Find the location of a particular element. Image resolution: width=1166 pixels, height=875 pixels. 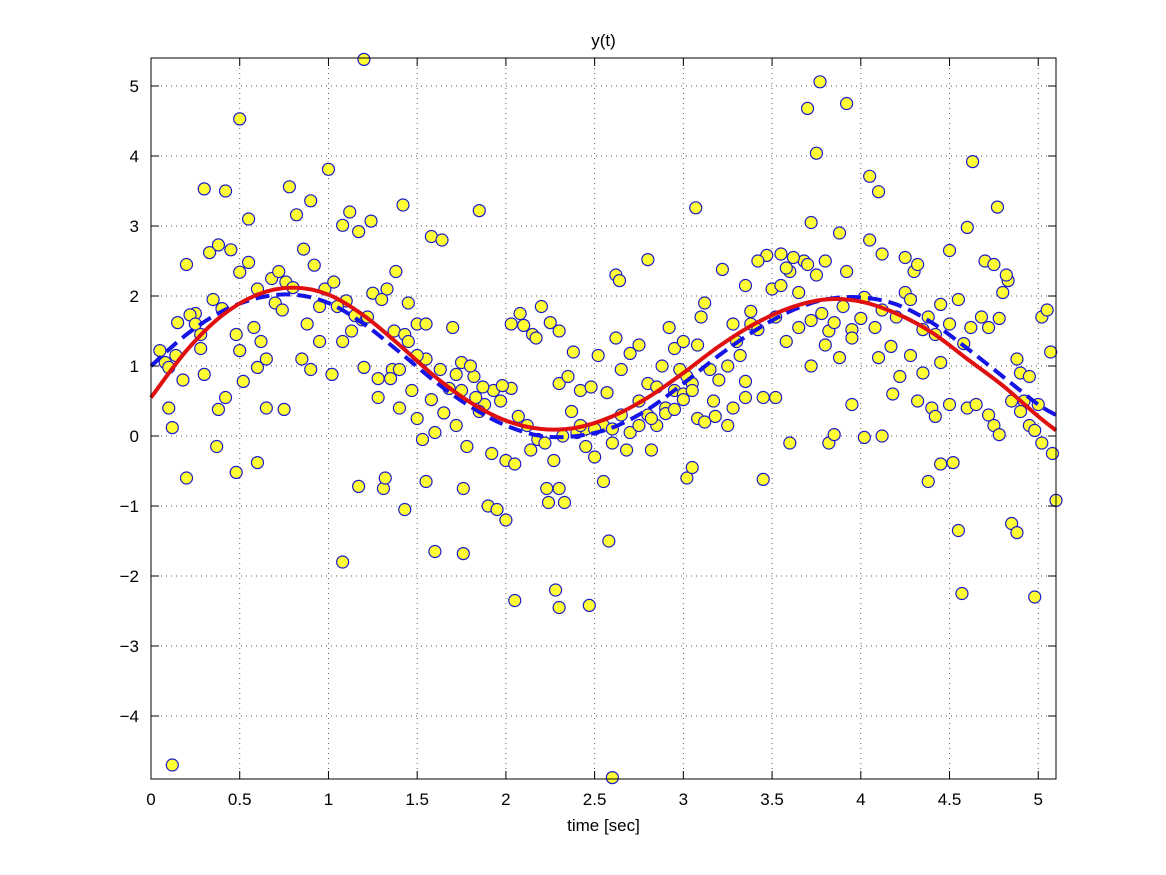

y-tick-label: 1 is located at coordinates (134, 366).